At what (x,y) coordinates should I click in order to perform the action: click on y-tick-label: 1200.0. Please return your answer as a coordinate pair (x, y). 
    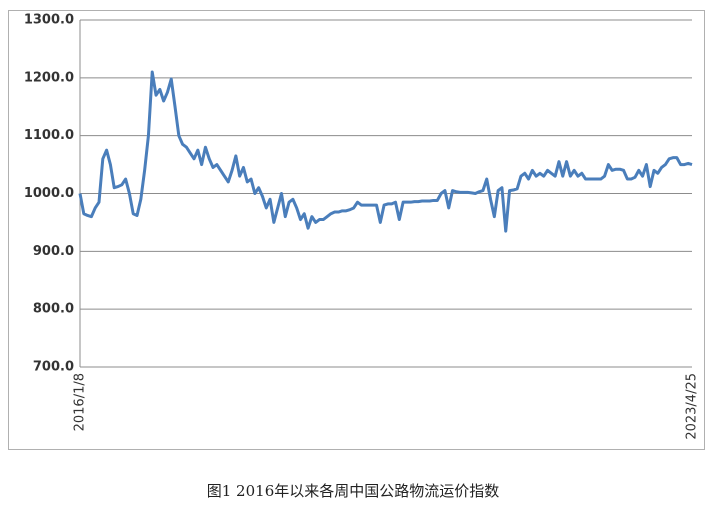
    Looking at the image, I should click on (49, 77).